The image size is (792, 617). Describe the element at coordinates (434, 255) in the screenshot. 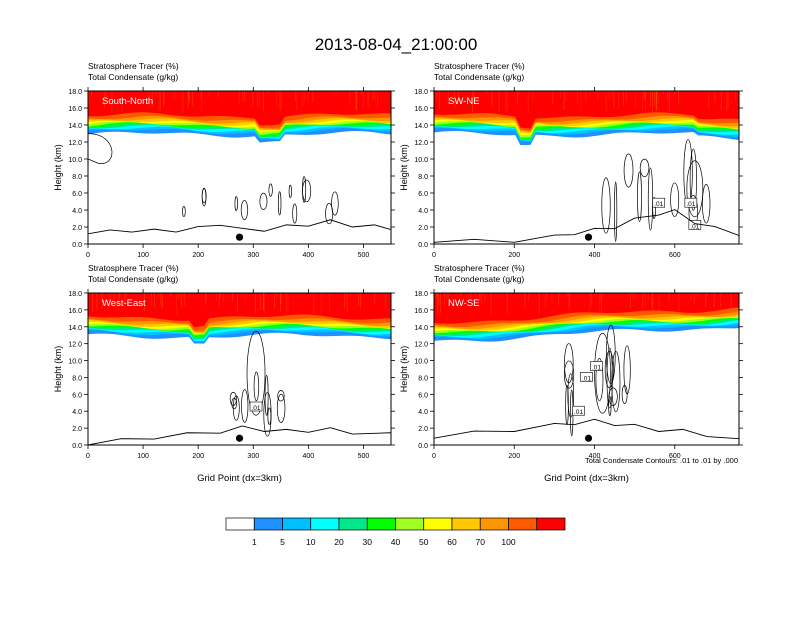

I see `x-tick-label: 0` at that location.